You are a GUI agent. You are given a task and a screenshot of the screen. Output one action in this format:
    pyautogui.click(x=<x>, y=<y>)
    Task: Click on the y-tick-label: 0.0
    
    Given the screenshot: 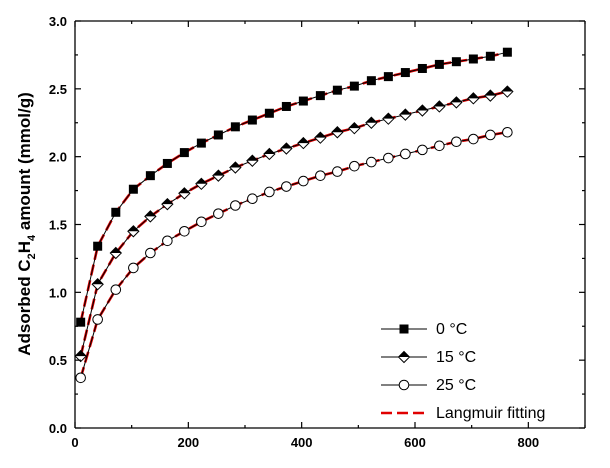 What is the action you would take?
    pyautogui.click(x=58, y=428)
    